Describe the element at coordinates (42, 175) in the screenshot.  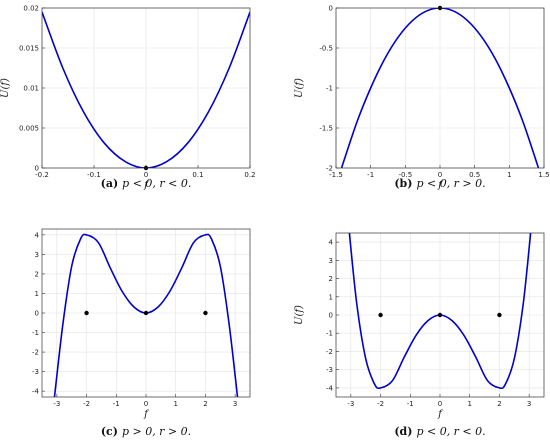
I see `x-tick-label: -0.2` at that location.